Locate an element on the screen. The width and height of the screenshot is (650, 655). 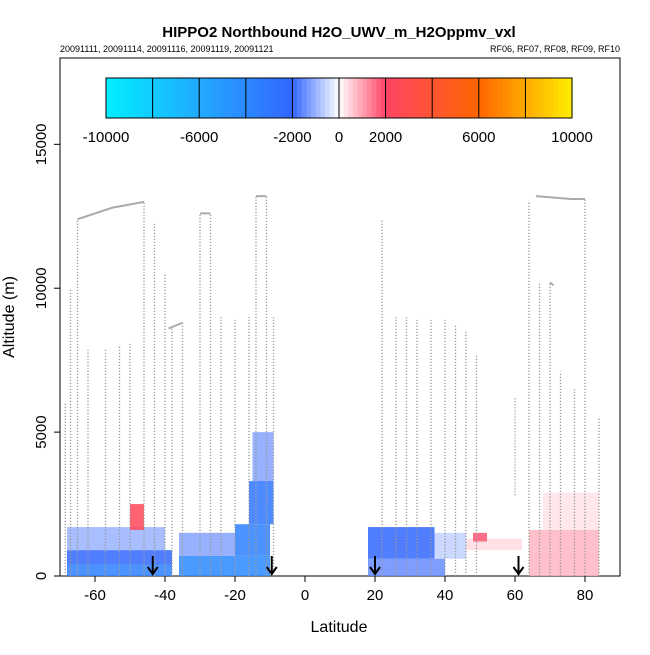
y-tick-label: 5000 is located at coordinates (41, 431).